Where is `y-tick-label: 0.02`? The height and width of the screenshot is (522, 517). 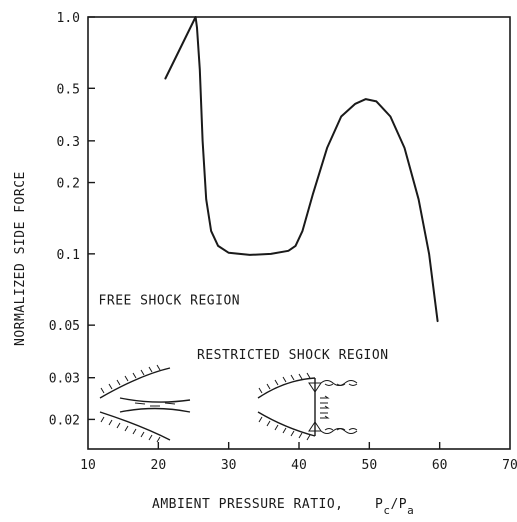 y-tick-label: 0.02 is located at coordinates (64, 420).